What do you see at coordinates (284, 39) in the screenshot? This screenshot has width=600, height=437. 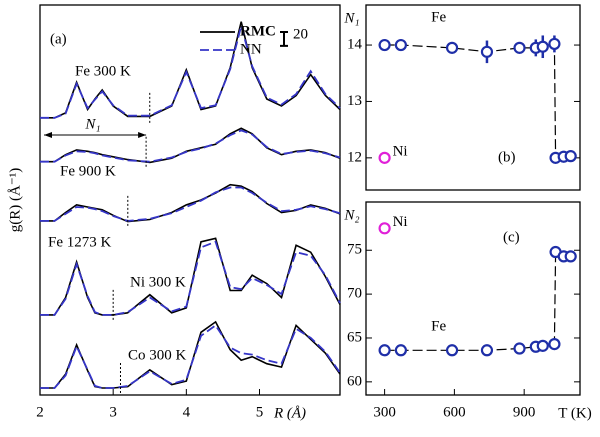 I see `scale-bar` at bounding box center [284, 39].